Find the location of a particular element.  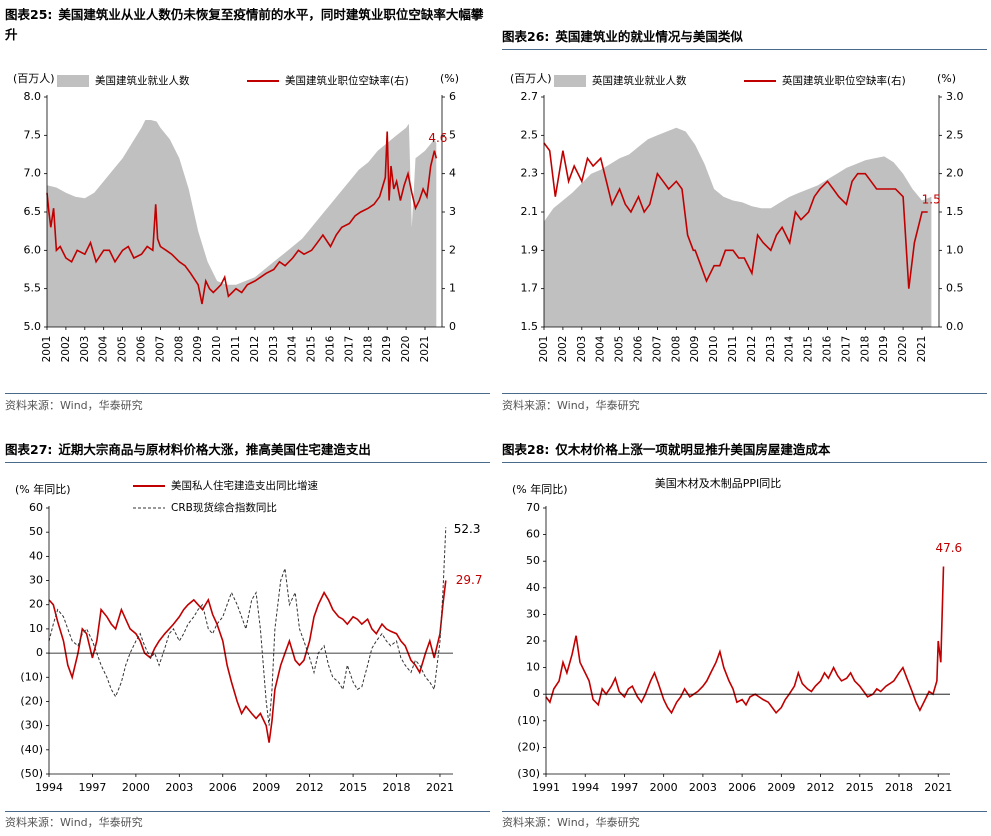

figure-title: 图表26: 英国建筑业的就业情况与美国类似 is located at coordinates (744, 37).